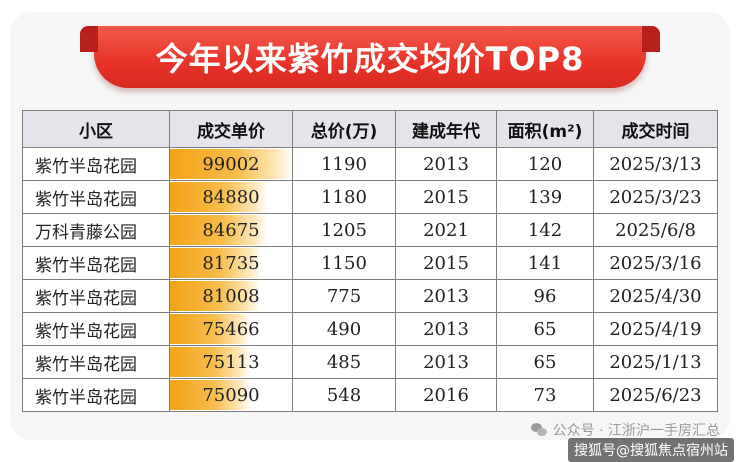 The width and height of the screenshot is (740, 462). I want to click on cell-total-price: 775, so click(344, 296).